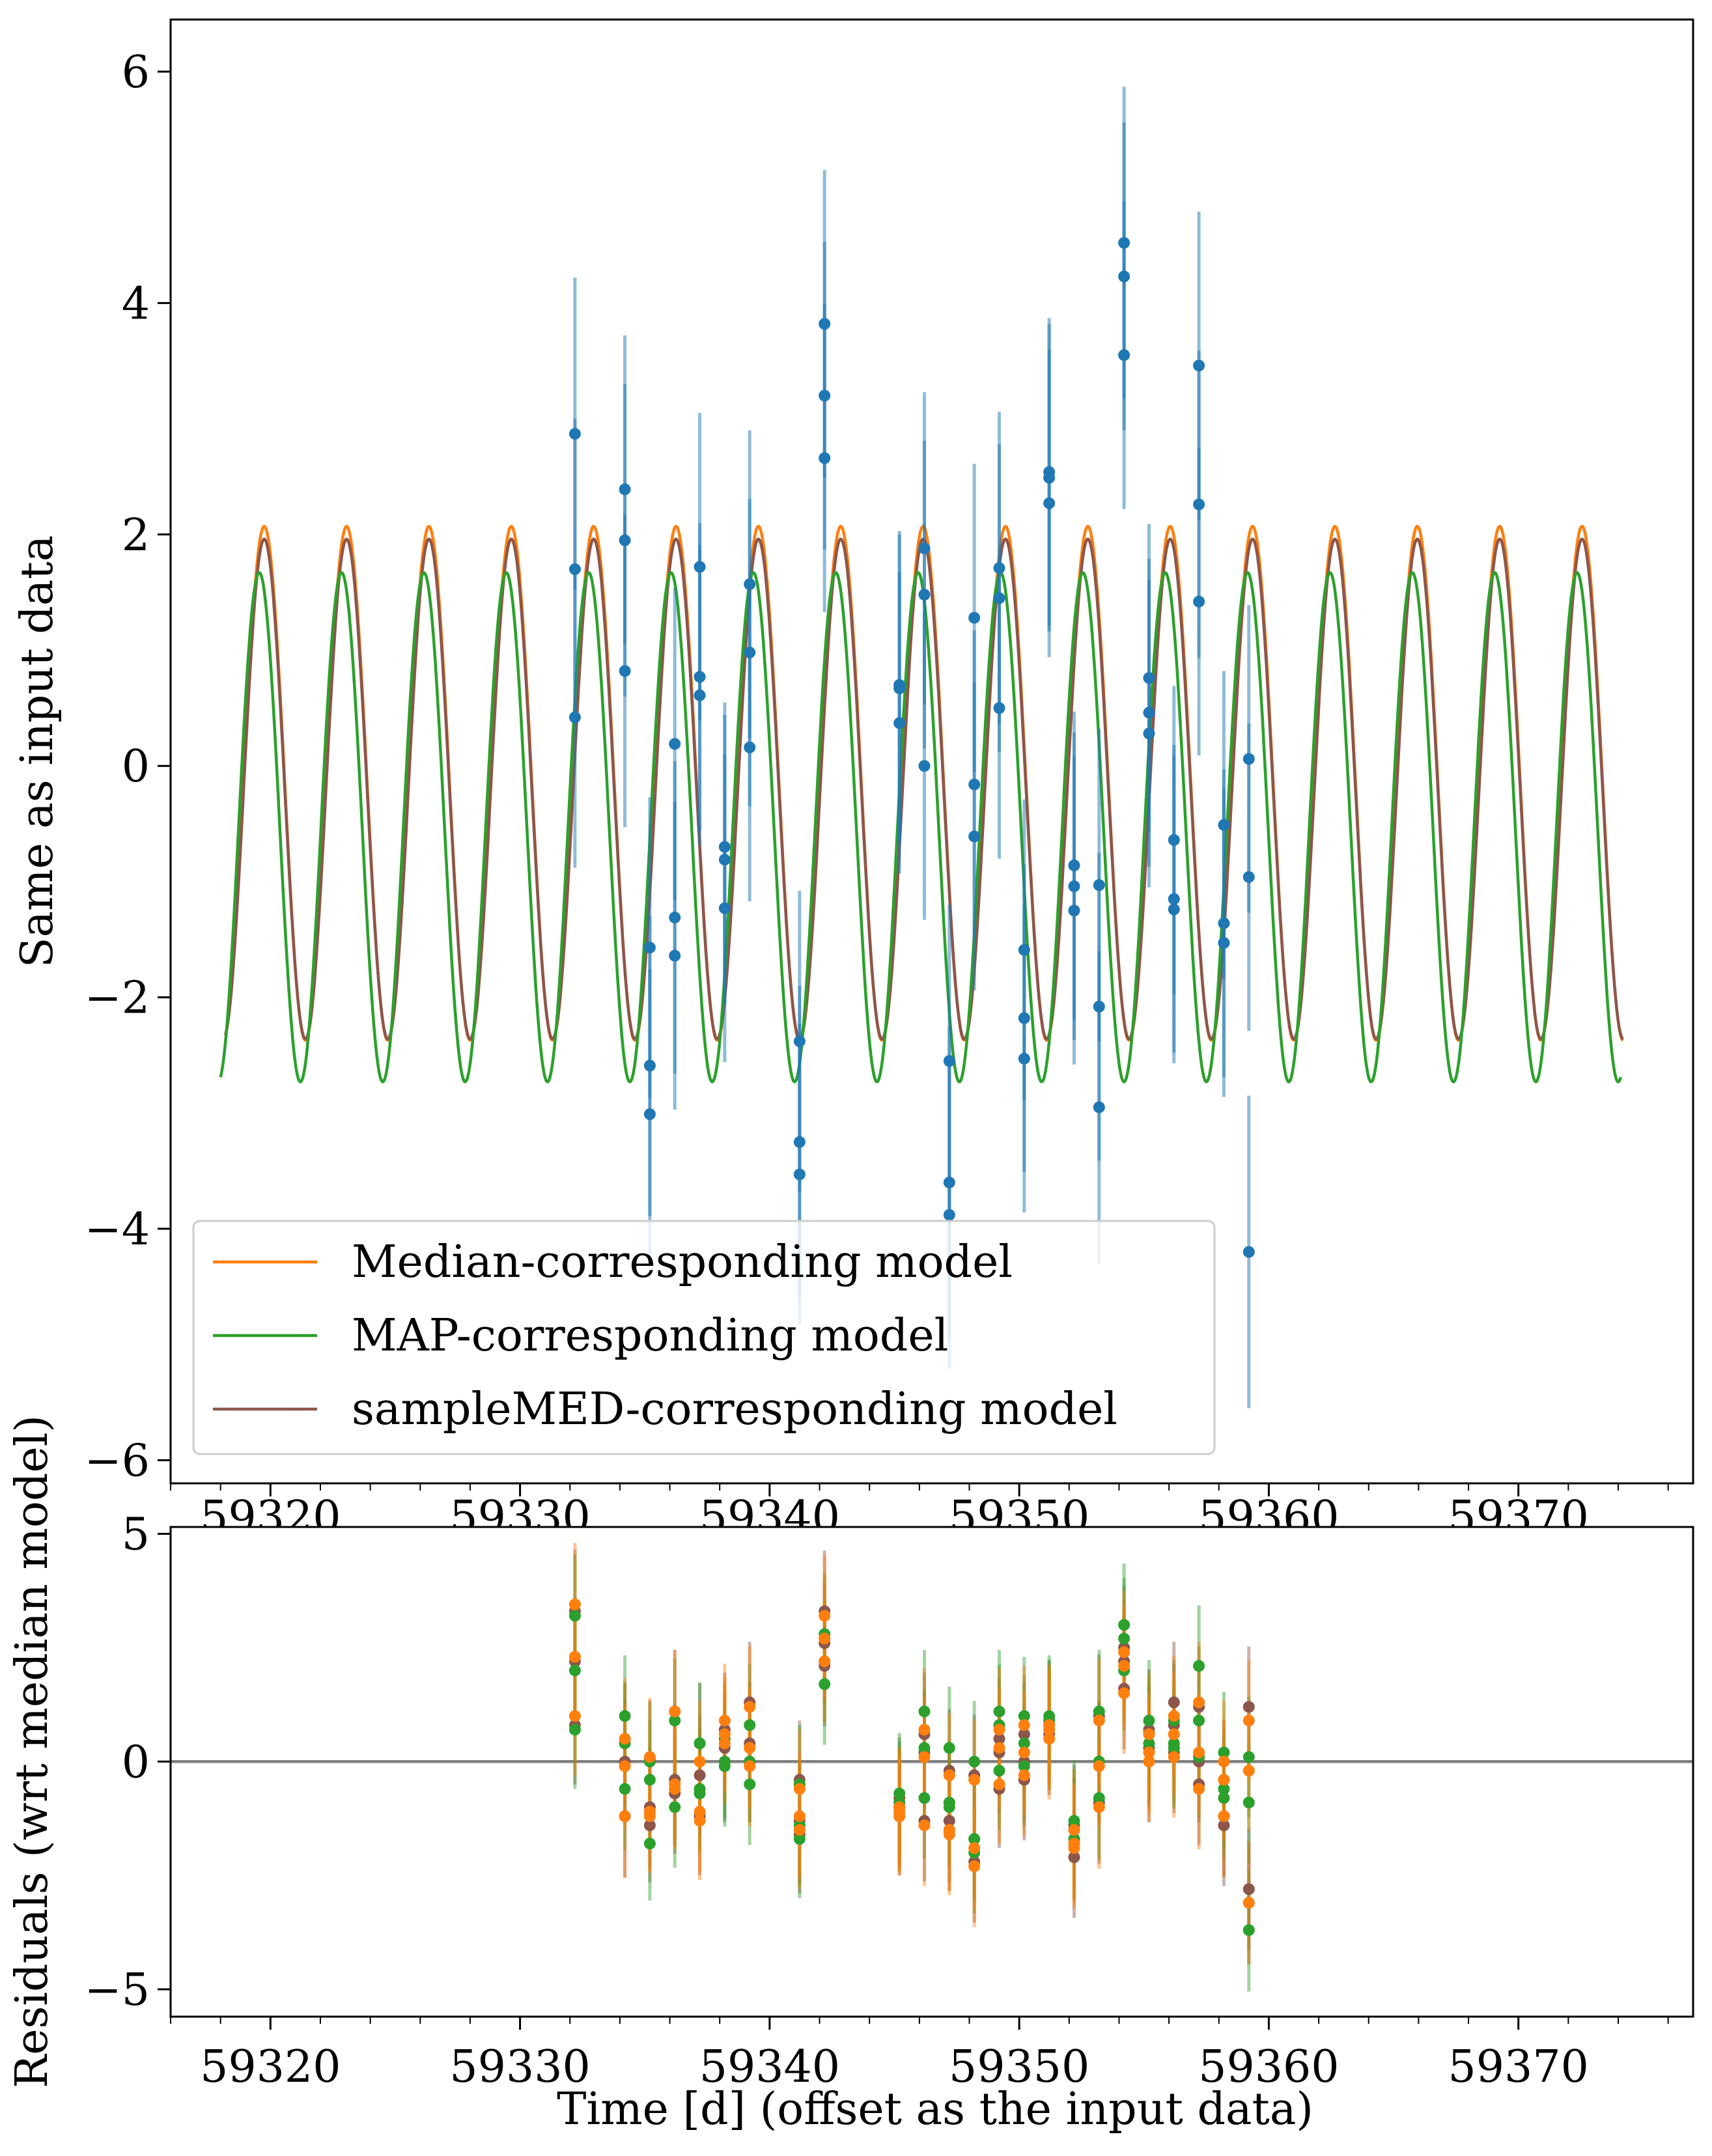 This screenshot has width=1712, height=2156. Describe the element at coordinates (935, 2109) in the screenshot. I see `x-axis-label: Time [d] (offset as the input data)` at that location.